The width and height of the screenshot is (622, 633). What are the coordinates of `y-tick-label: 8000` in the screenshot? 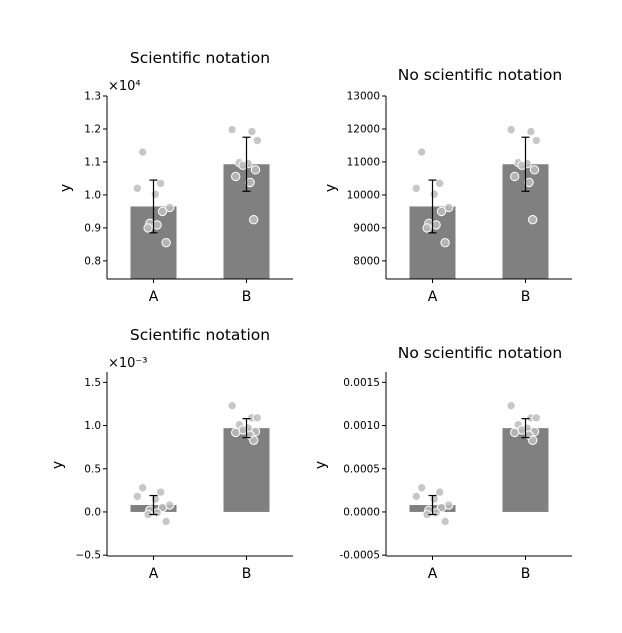 It's located at (366, 261).